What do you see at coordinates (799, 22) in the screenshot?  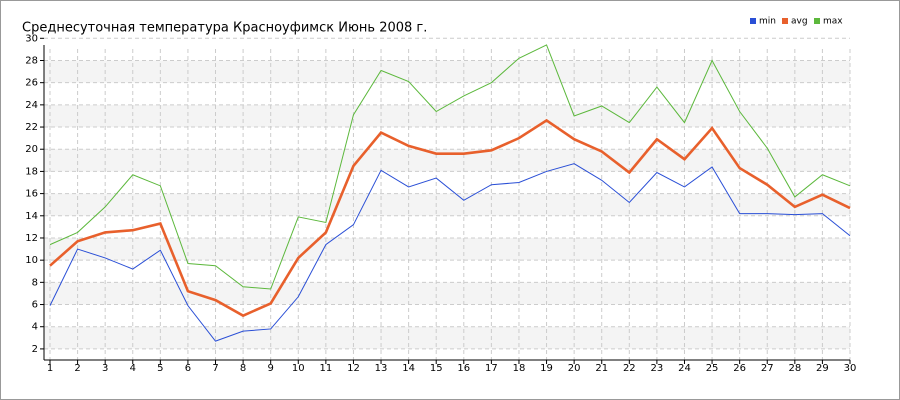 I see `legend-label: avg` at bounding box center [799, 22].